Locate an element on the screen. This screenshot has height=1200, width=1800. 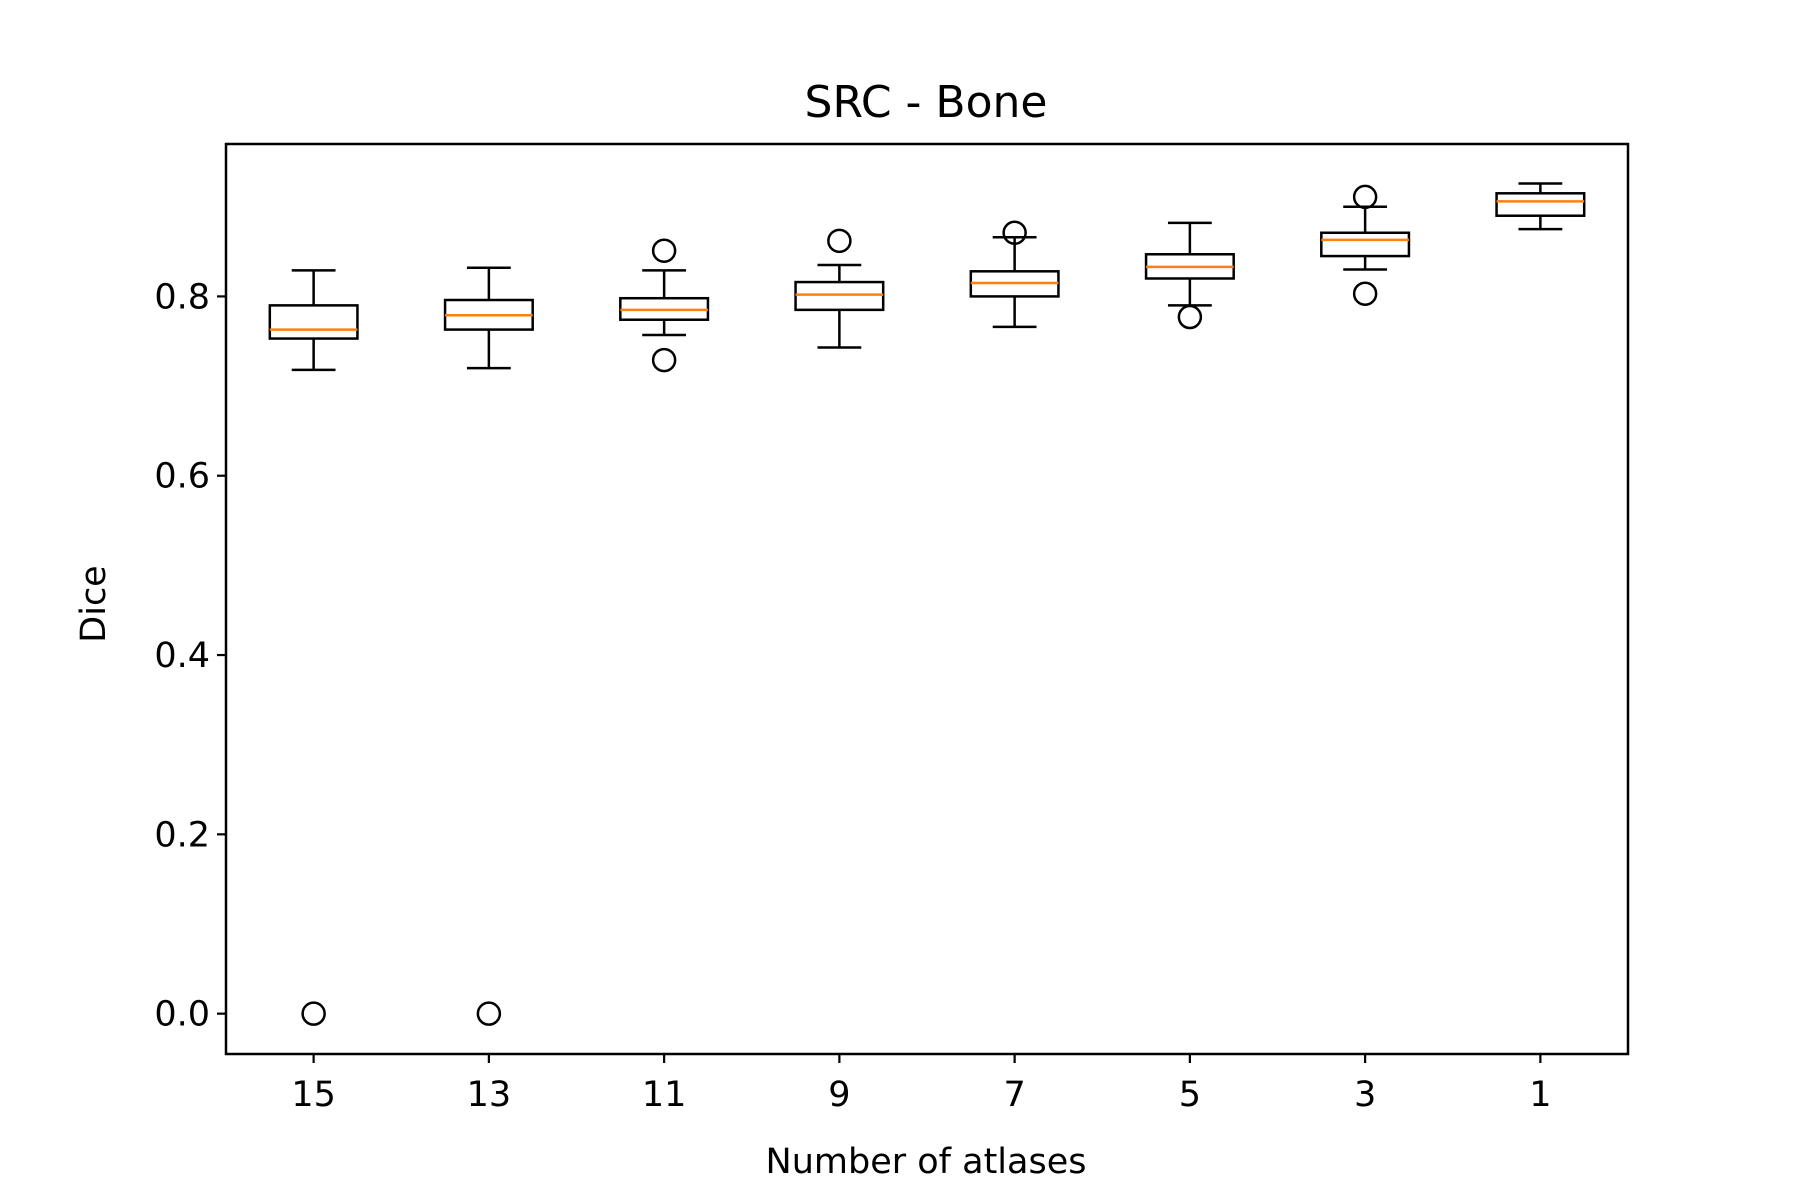
x-tick-label: 11 is located at coordinates (664, 1095).